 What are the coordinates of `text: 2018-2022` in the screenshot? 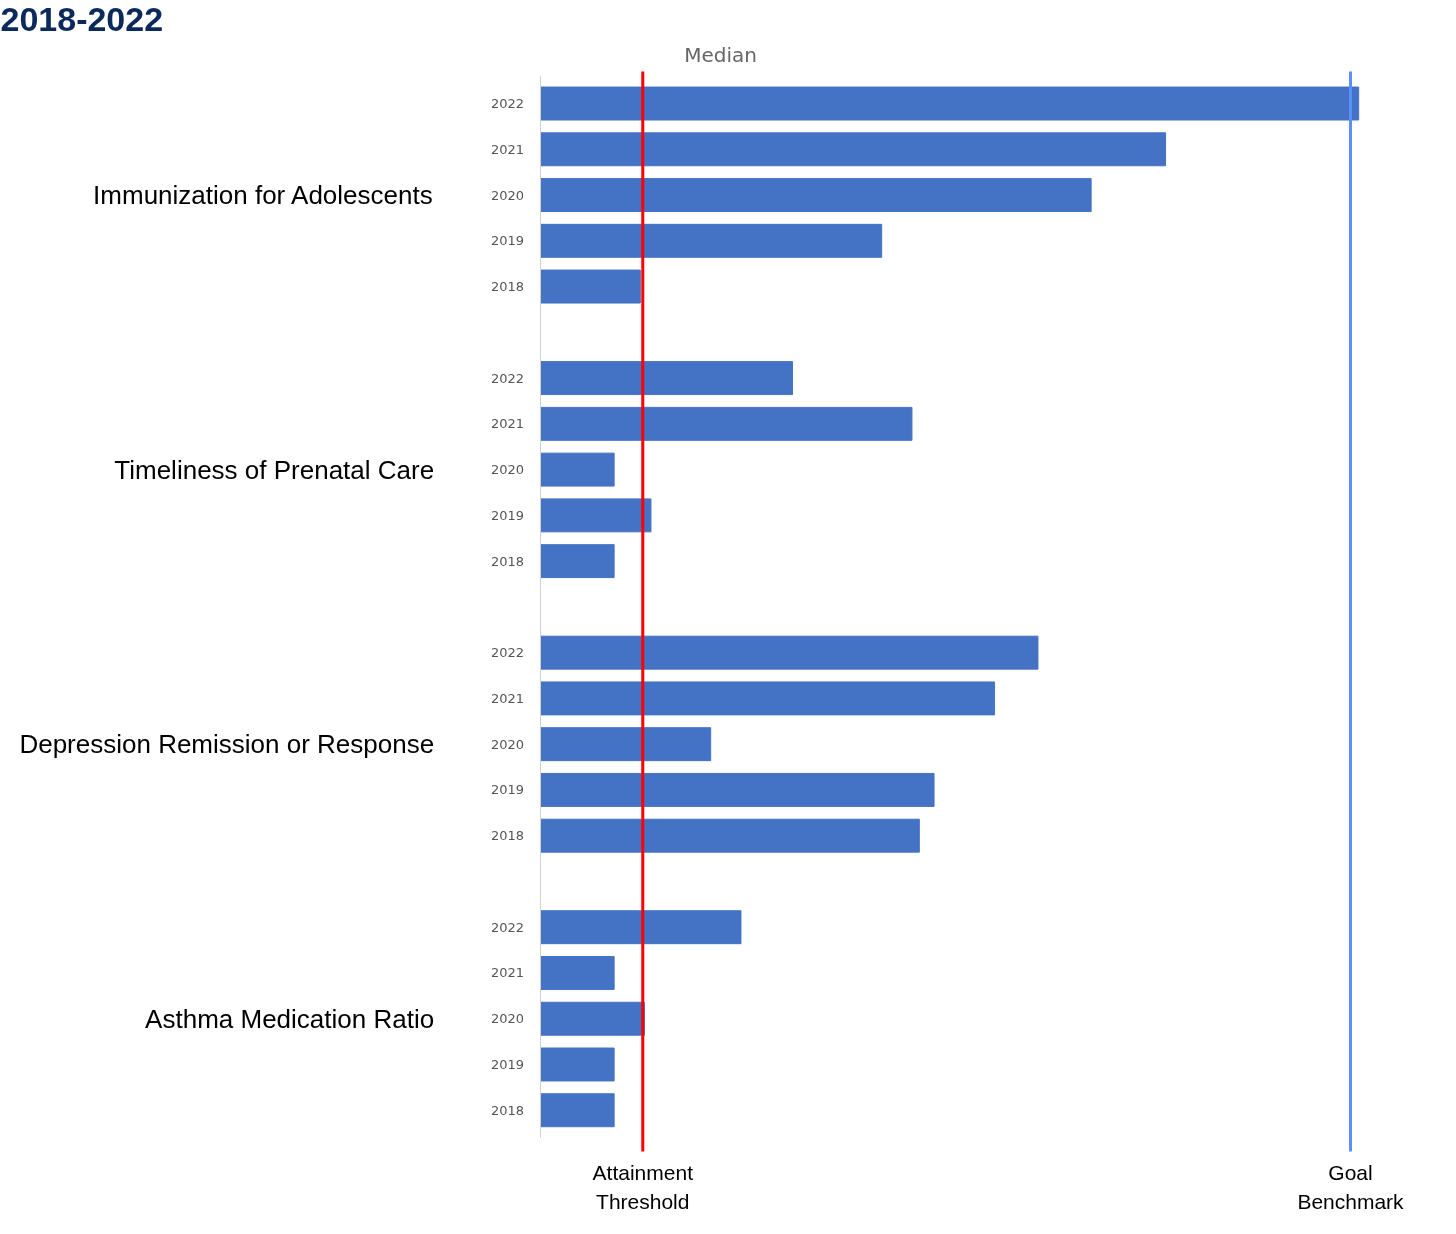 It's located at (82, 19).